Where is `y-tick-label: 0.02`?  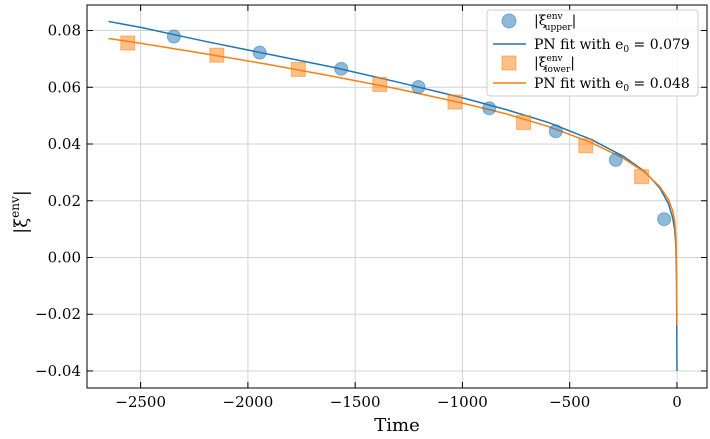
y-tick-label: 0.02 is located at coordinates (64, 201).